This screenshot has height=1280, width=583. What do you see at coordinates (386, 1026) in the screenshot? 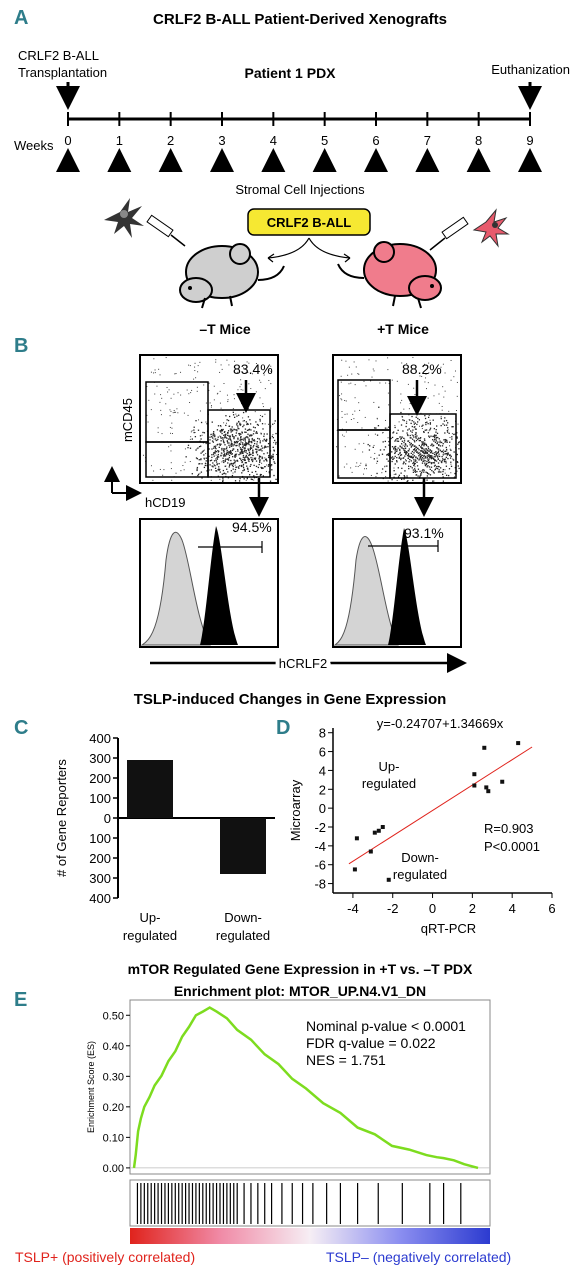
I see `stat-line: Nominal p-value < 0.0001` at bounding box center [386, 1026].